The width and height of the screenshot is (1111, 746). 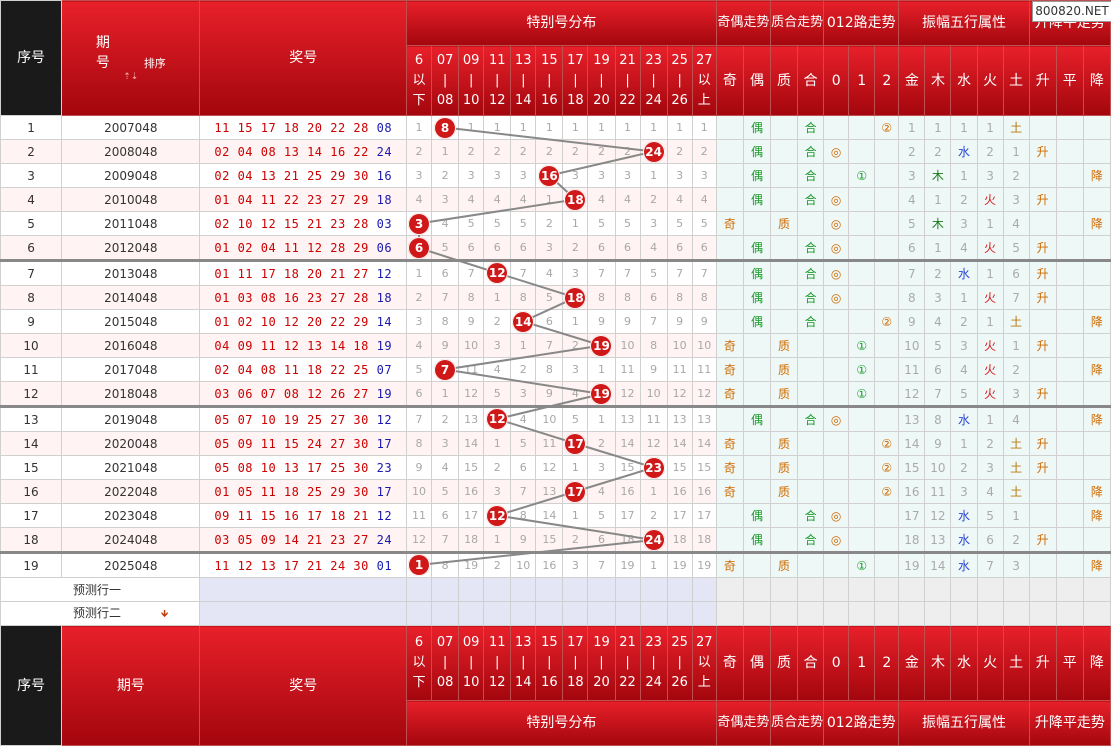 I want to click on special-number: 17, so click(x=384, y=491).